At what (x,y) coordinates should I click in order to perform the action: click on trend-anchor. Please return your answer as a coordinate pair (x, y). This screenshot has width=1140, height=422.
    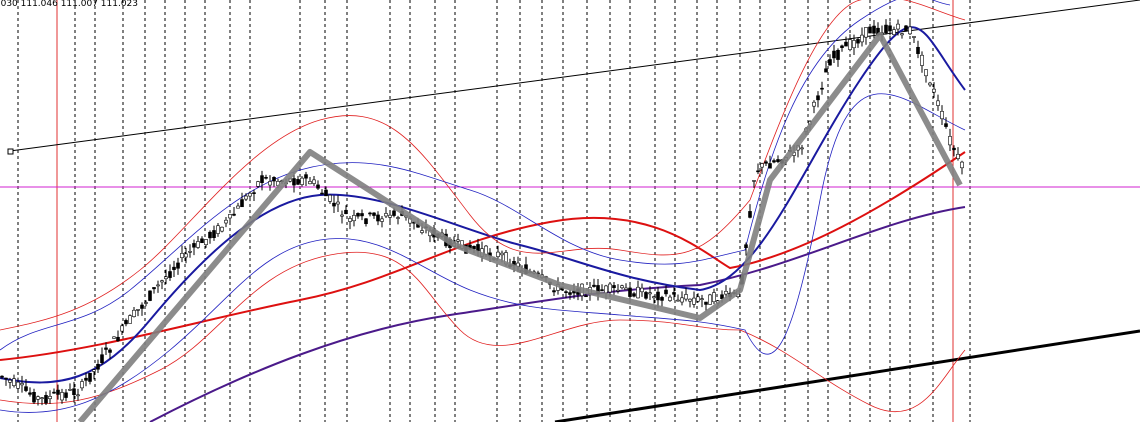
    Looking at the image, I should click on (10, 151).